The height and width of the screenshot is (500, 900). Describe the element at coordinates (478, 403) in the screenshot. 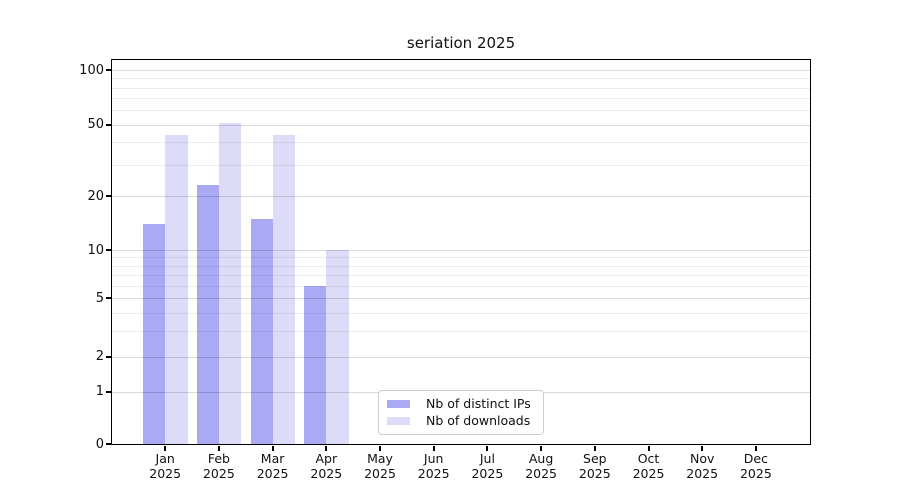

I see `legend-label: Nb of distinct IPs` at that location.